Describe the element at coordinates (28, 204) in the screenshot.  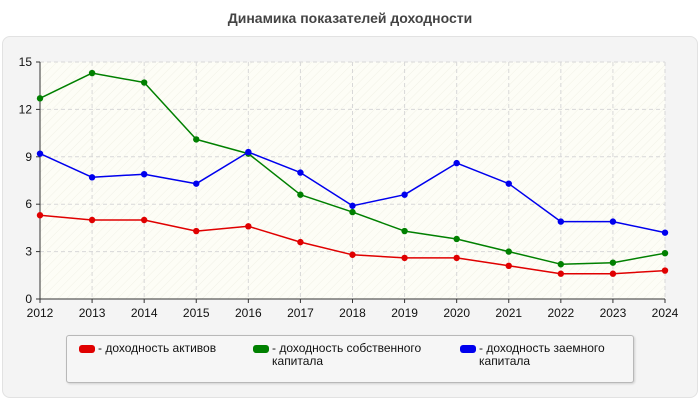
I see `y-tick-label: 6` at that location.